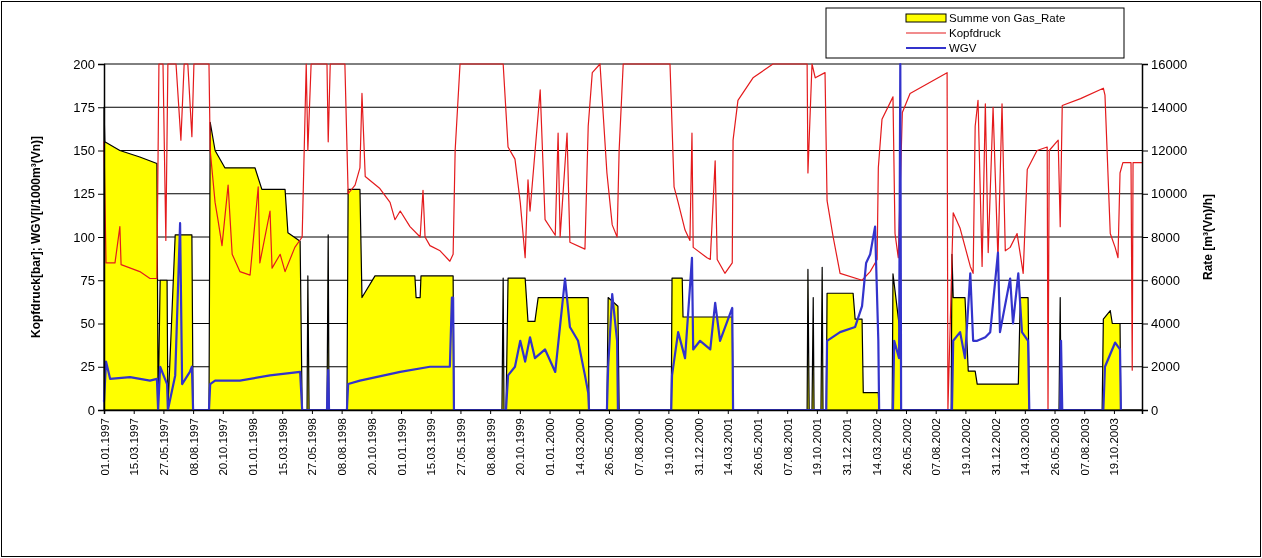 Image resolution: width=1262 pixels, height=558 pixels. What do you see at coordinates (253, 447) in the screenshot?
I see `x-tick-label: 01.01.1998` at bounding box center [253, 447].